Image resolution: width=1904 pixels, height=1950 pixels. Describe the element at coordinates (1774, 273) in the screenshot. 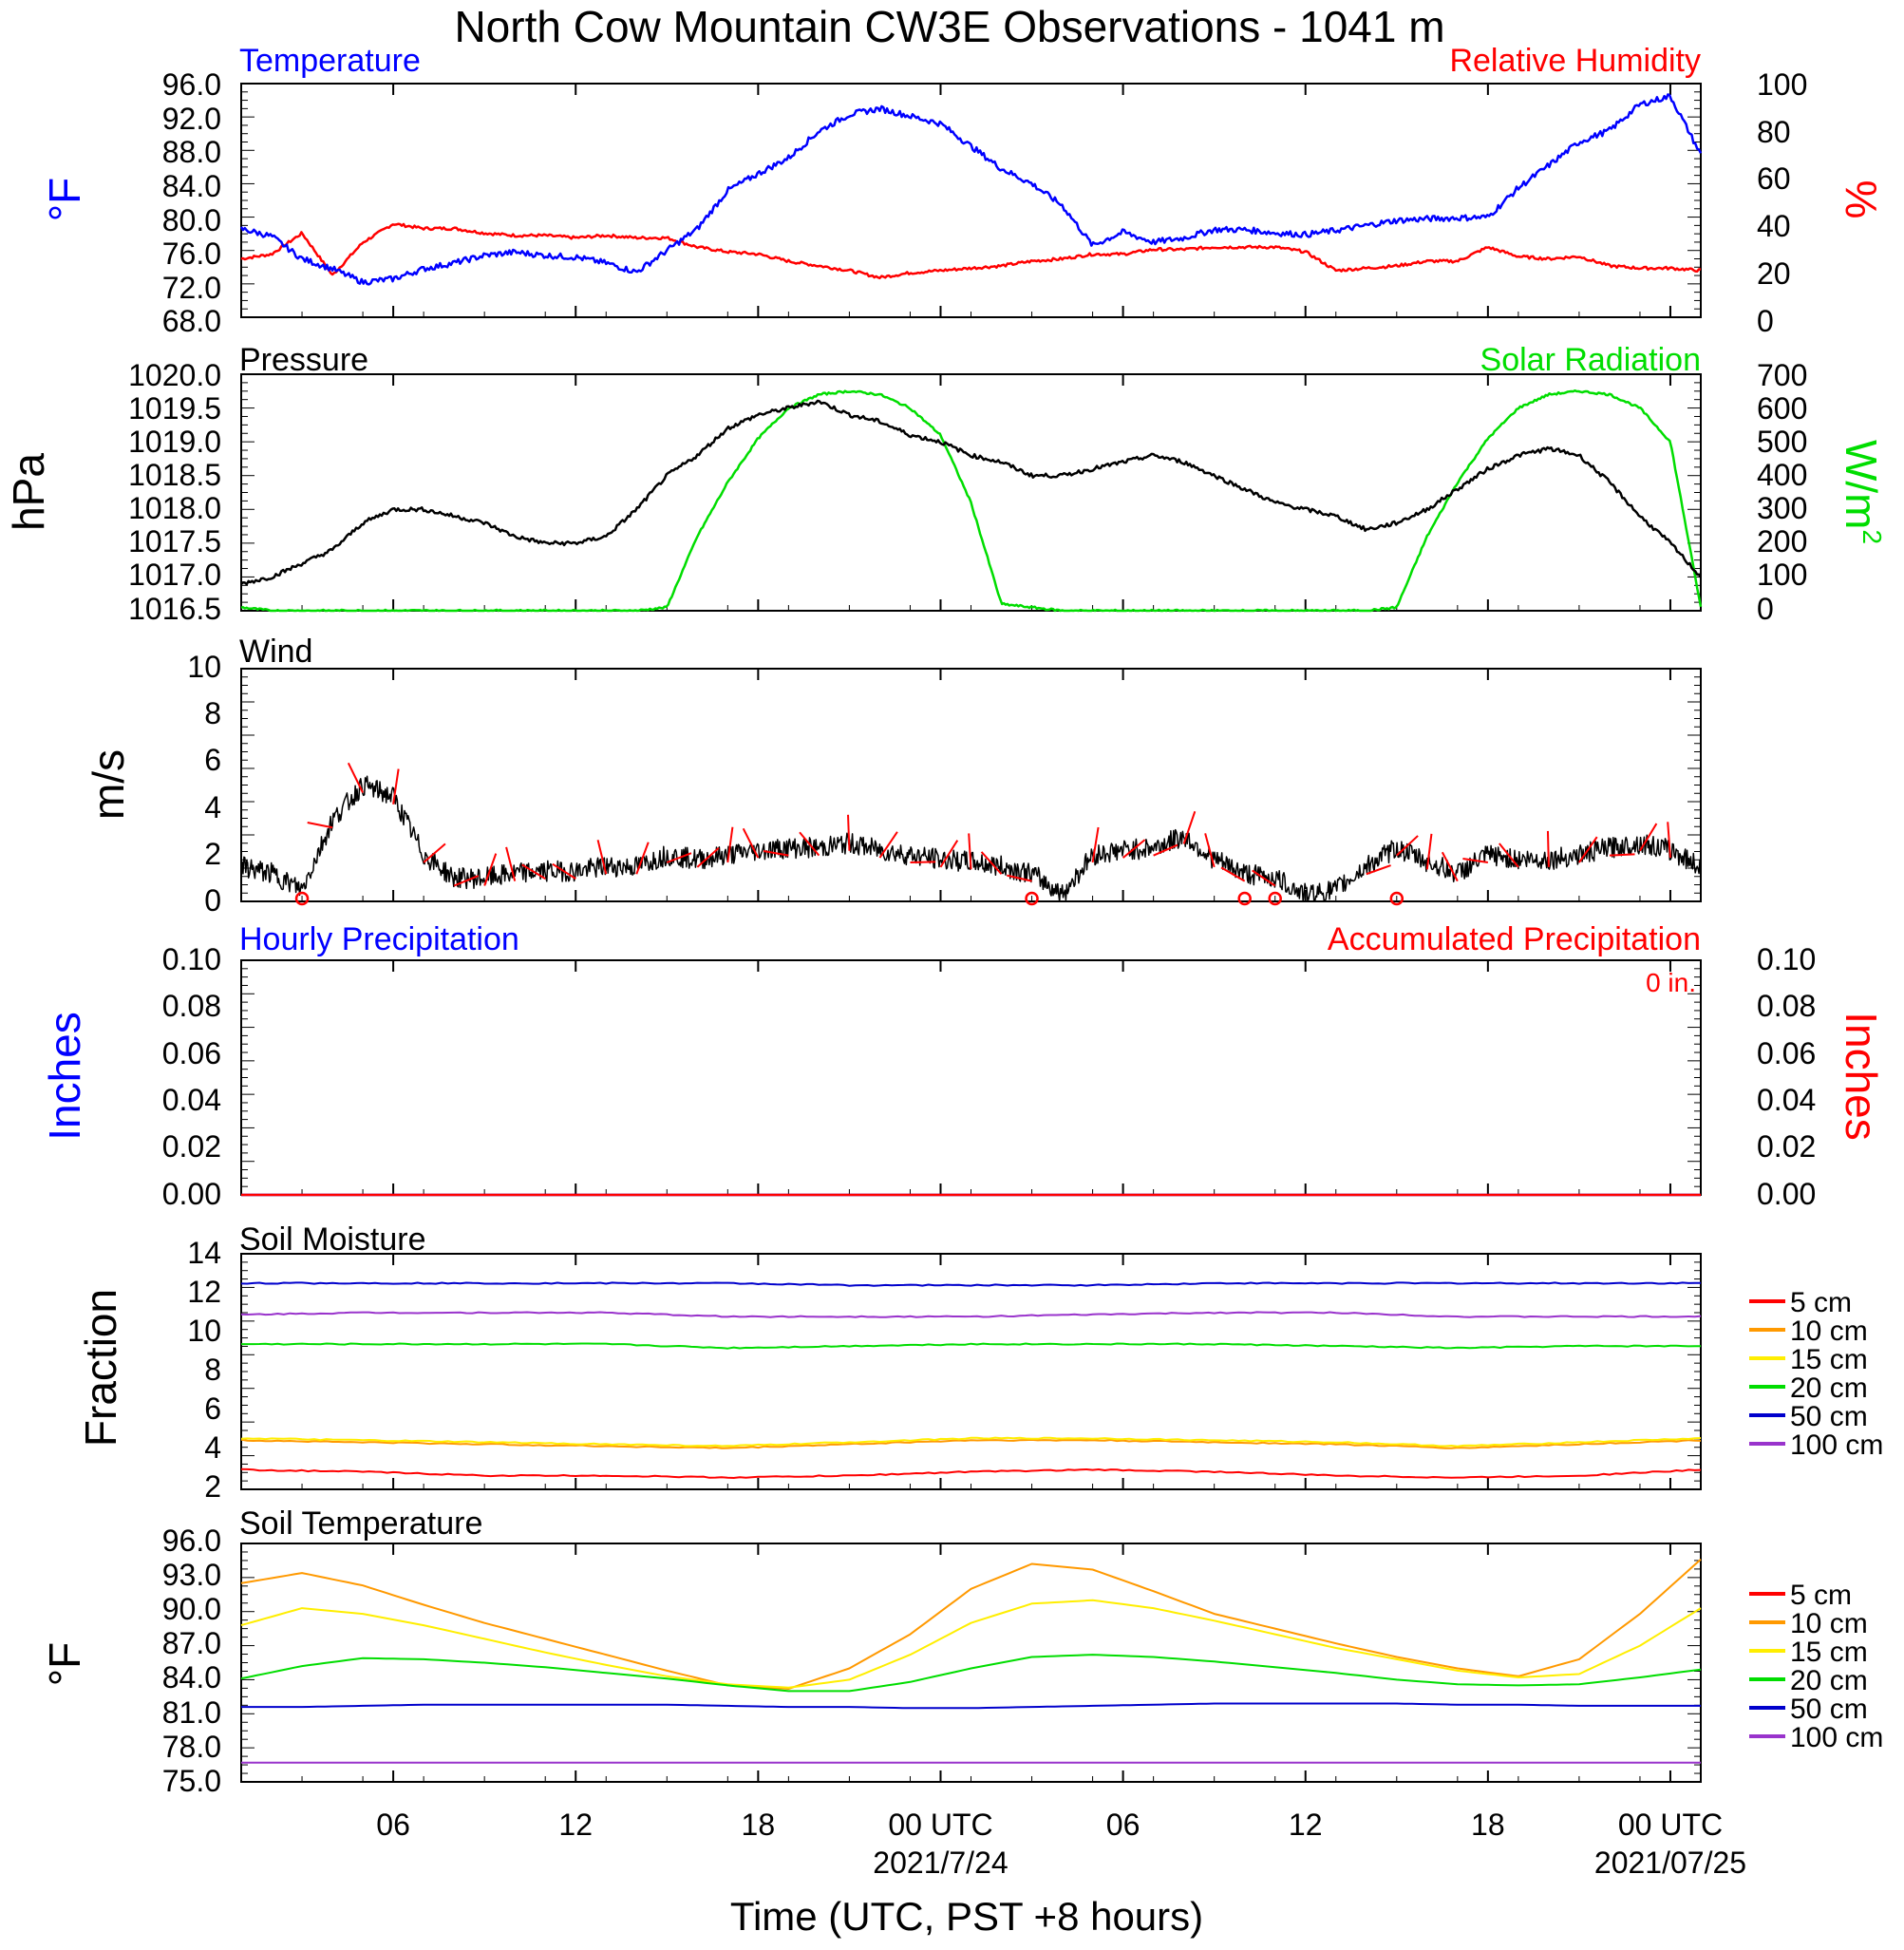

I see `rh-tick: 20` at that location.